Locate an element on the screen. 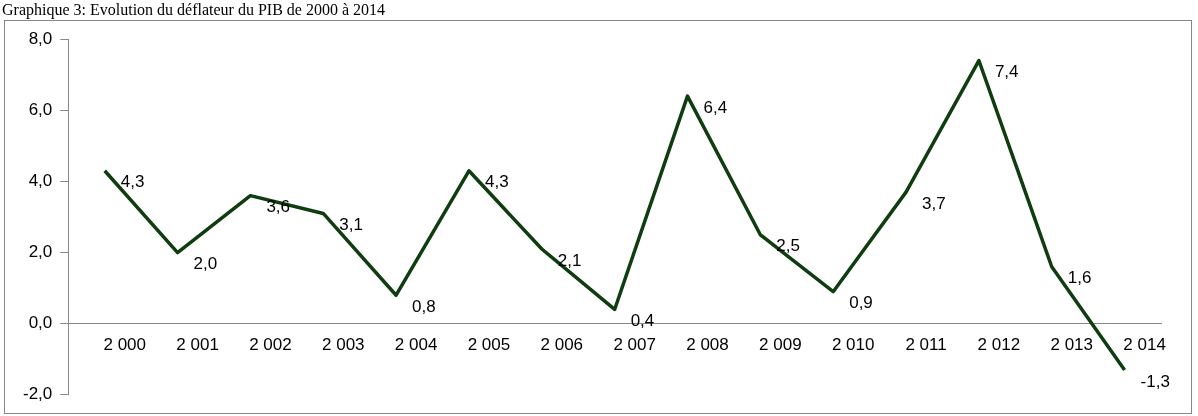 The height and width of the screenshot is (416, 1198). x-tick-label: 2 000 is located at coordinates (124, 344).